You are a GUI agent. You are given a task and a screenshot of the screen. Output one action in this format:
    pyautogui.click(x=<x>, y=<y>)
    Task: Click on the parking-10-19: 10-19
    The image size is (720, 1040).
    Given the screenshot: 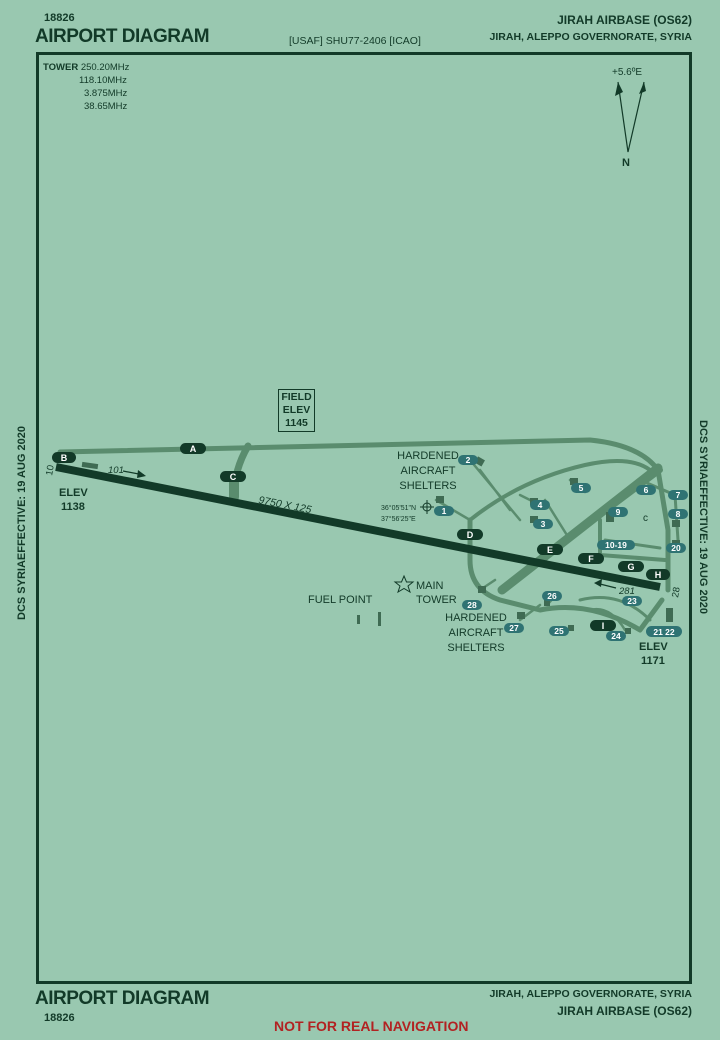 What is the action you would take?
    pyautogui.click(x=616, y=545)
    